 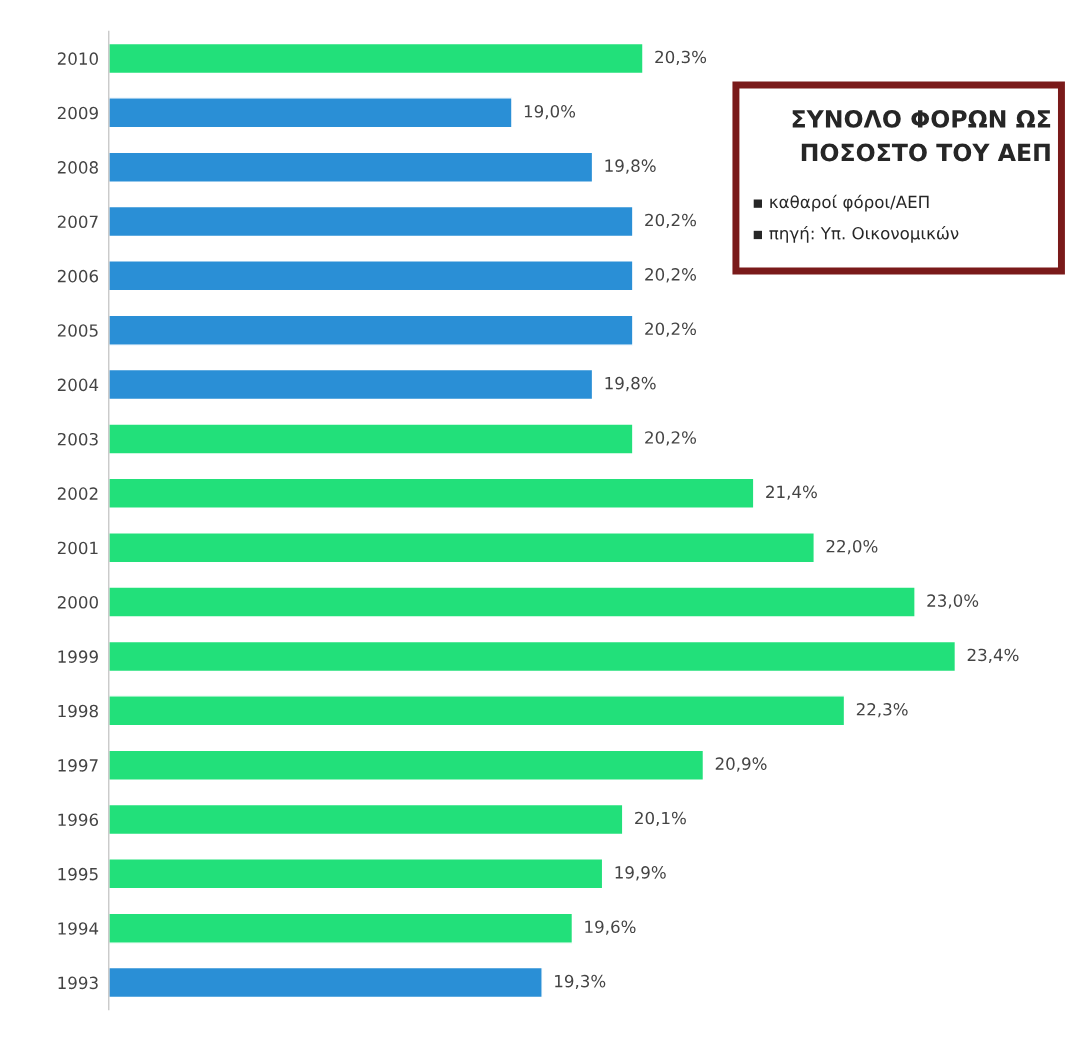 I want to click on data-label: 22,0%, so click(x=852, y=547).